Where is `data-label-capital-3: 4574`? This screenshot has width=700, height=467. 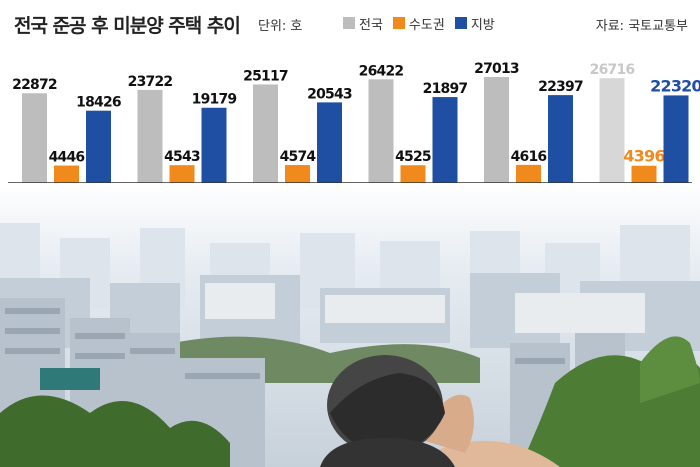
data-label-capital-3: 4574 is located at coordinates (298, 157).